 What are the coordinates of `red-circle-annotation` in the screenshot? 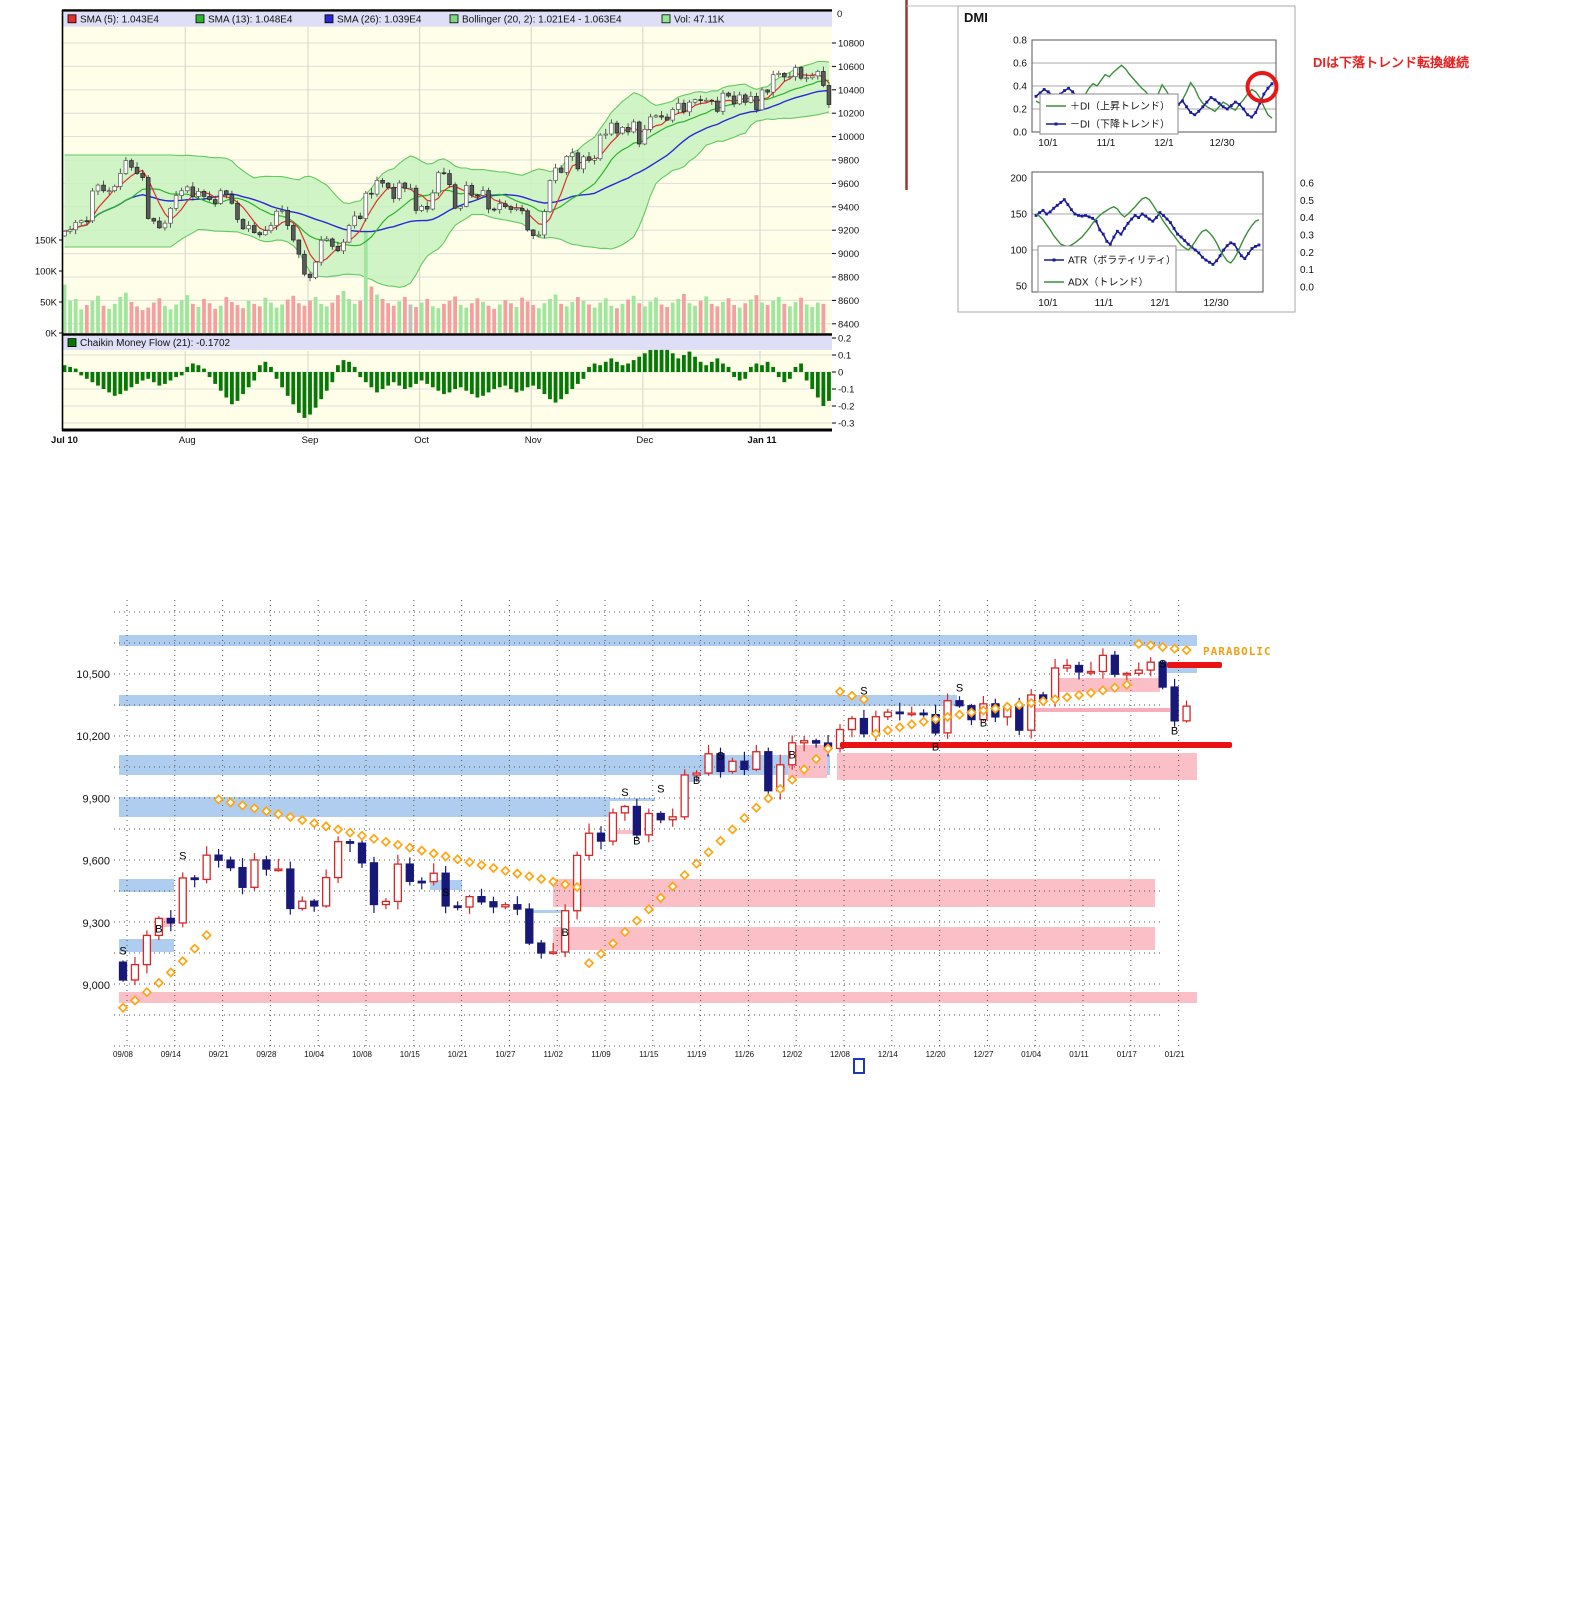 It's located at (1262, 87).